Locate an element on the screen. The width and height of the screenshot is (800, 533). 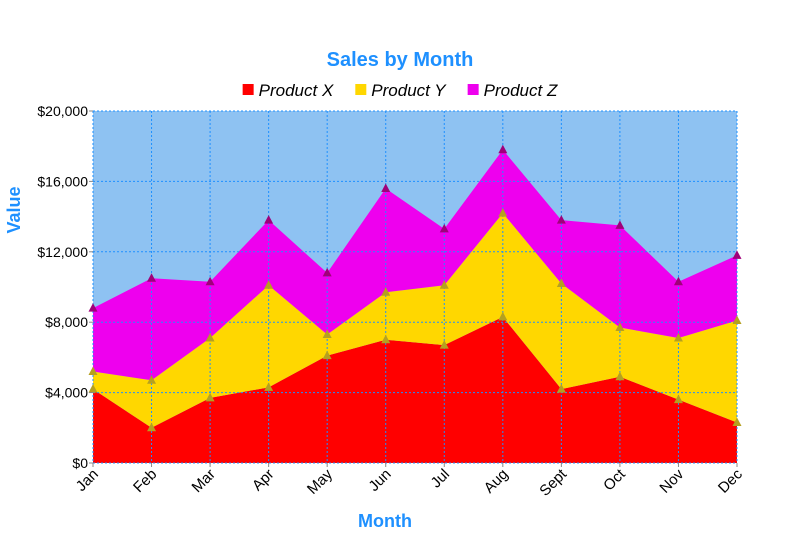
legend-label: Product Z is located at coordinates (521, 90).